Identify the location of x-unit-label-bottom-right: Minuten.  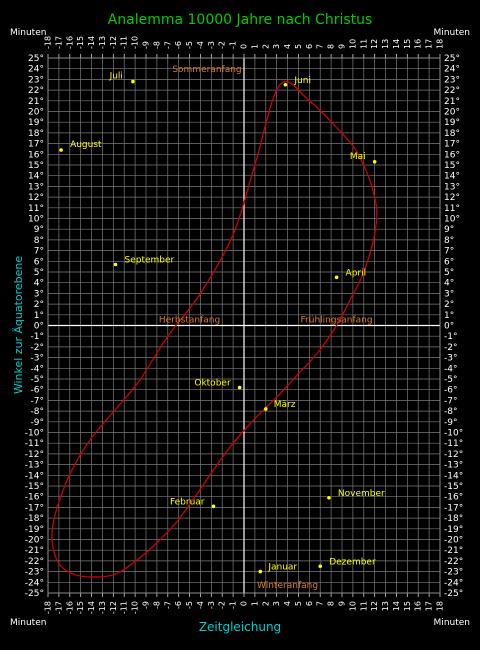
(452, 623).